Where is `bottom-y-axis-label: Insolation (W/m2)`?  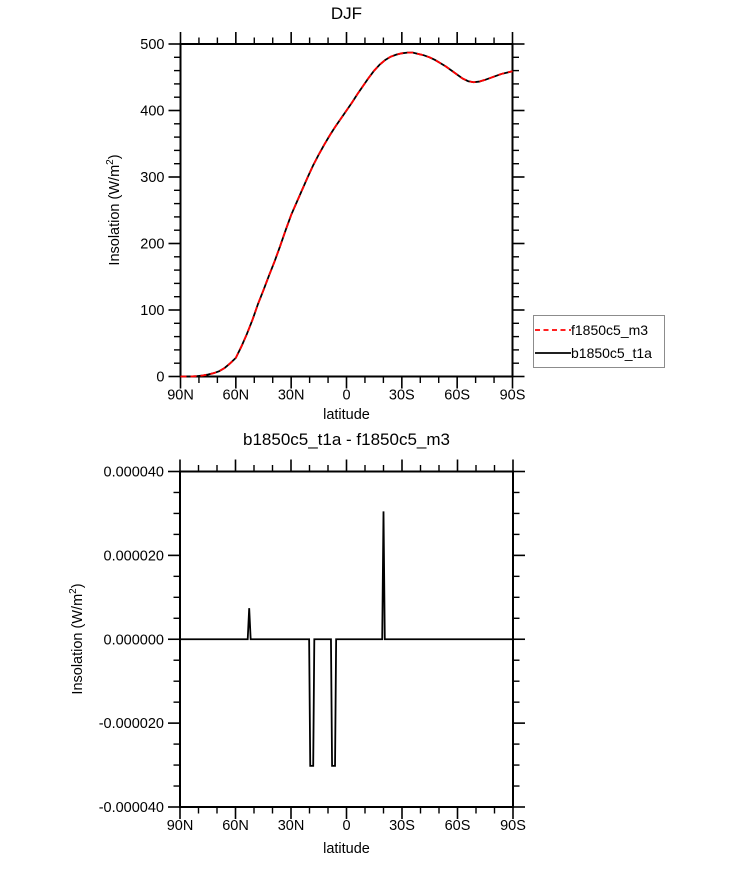
bottom-y-axis-label: Insolation (W/m2) is located at coordinates (77, 638).